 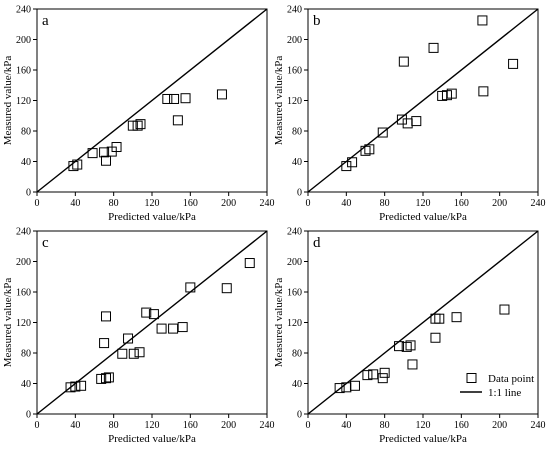 What do you see at coordinates (317, 21) in the screenshot?
I see `panel-letter: b` at bounding box center [317, 21].